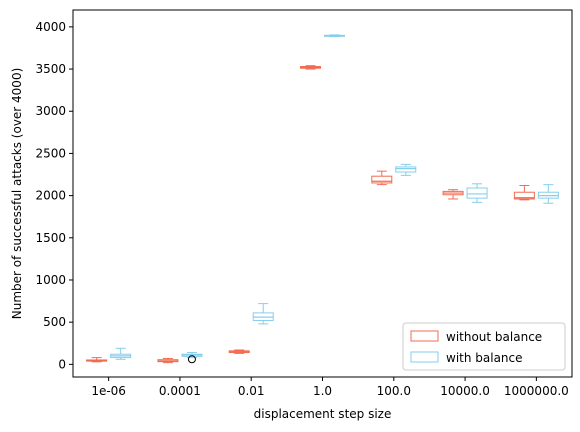 This screenshot has width=580, height=432. Describe the element at coordinates (50, 111) in the screenshot. I see `y-tick-label: 3000` at that location.